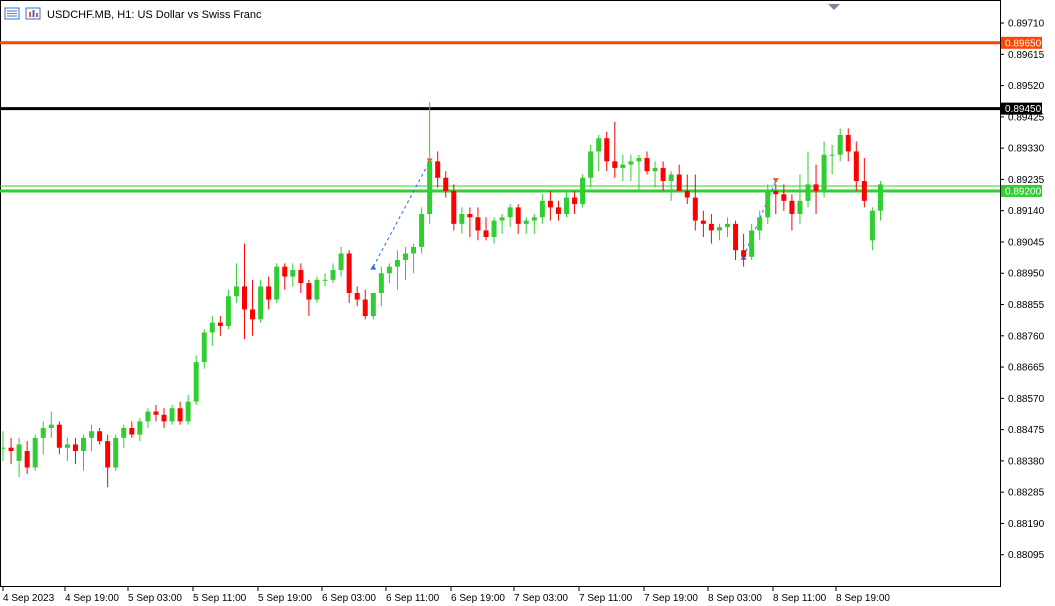 The image size is (1055, 606). Describe the element at coordinates (1026, 493) in the screenshot. I see `price-tick-label: 0.88285` at that location.